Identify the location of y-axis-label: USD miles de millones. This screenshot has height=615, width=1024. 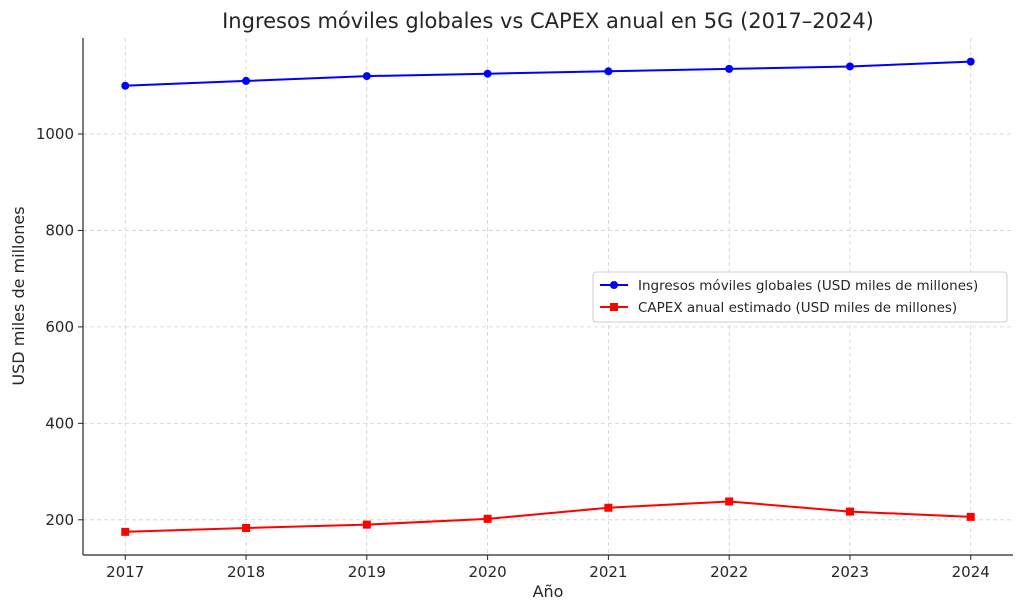
(18, 295).